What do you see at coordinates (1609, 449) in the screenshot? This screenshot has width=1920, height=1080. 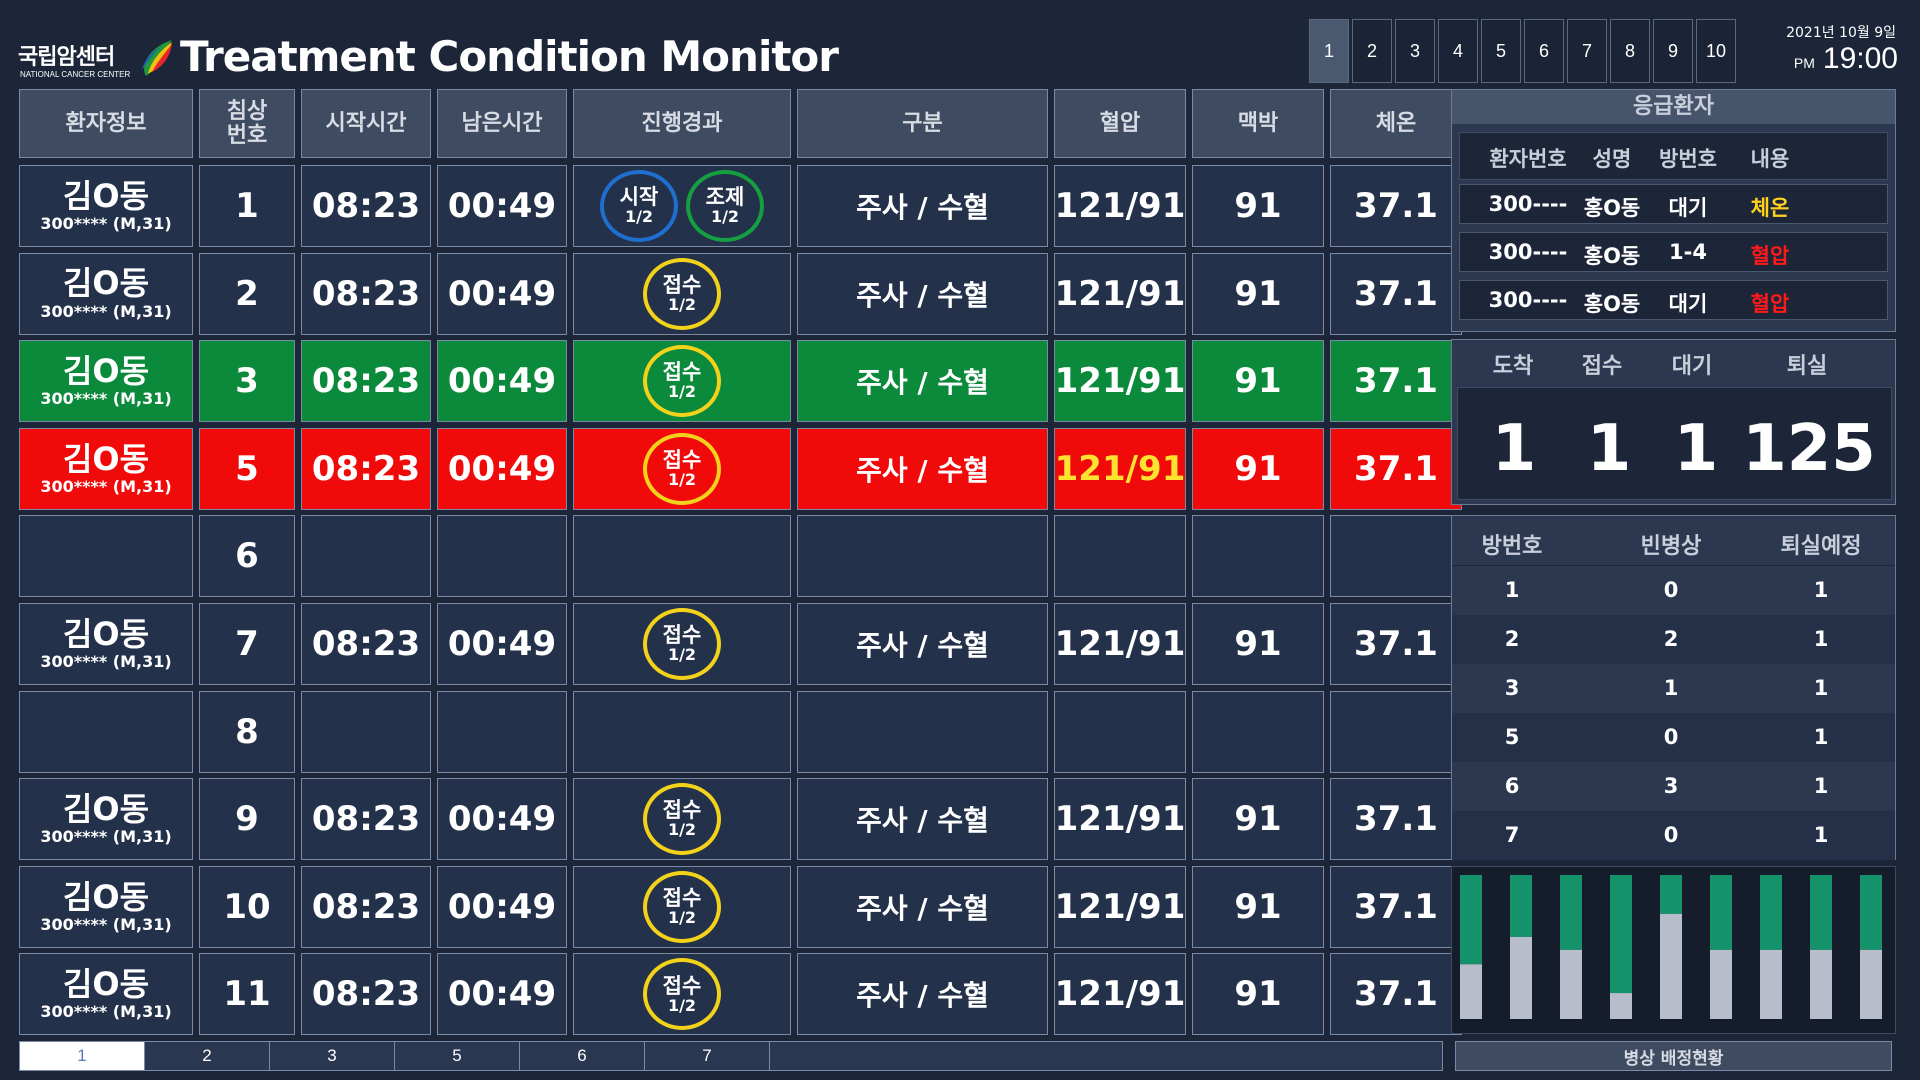 I see `count-value-reception: 1` at bounding box center [1609, 449].